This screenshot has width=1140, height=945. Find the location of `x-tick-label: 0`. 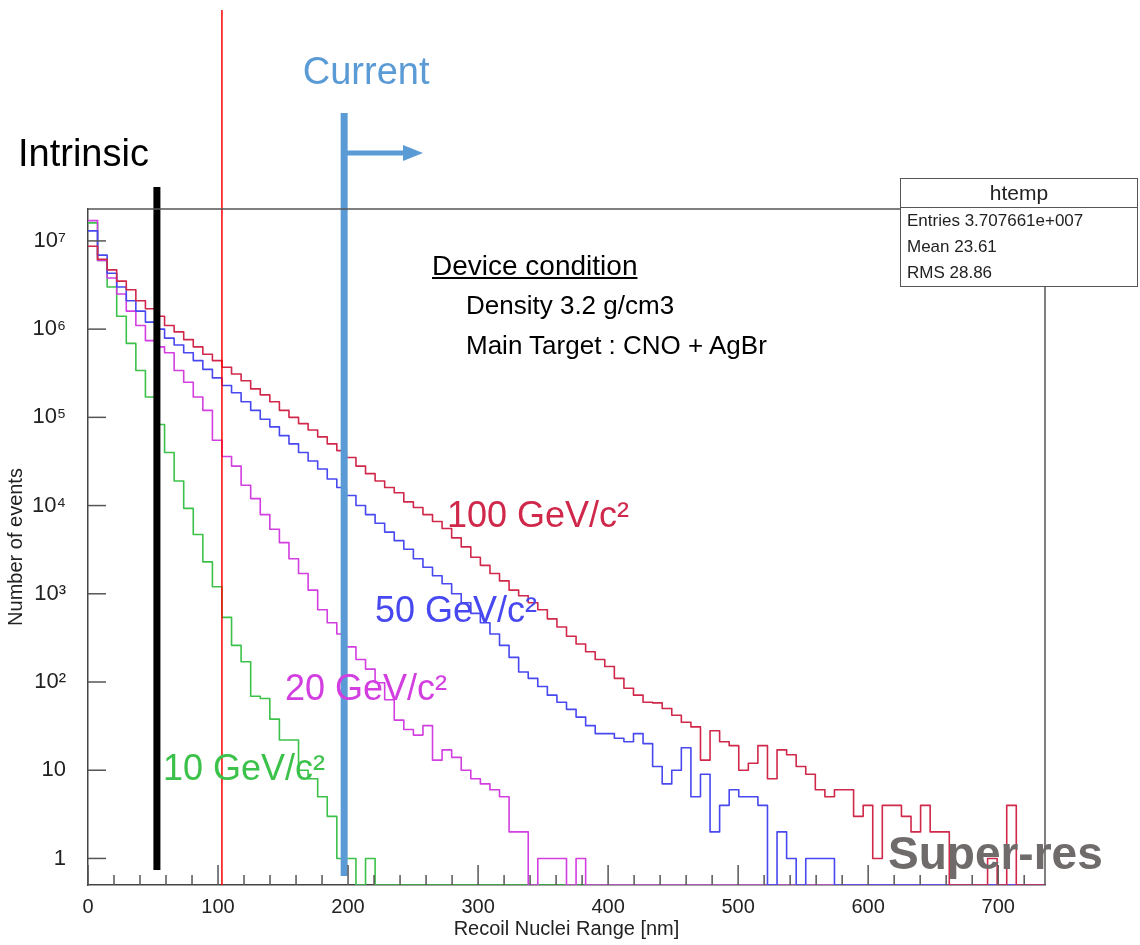

x-tick-label: 0 is located at coordinates (88, 905).